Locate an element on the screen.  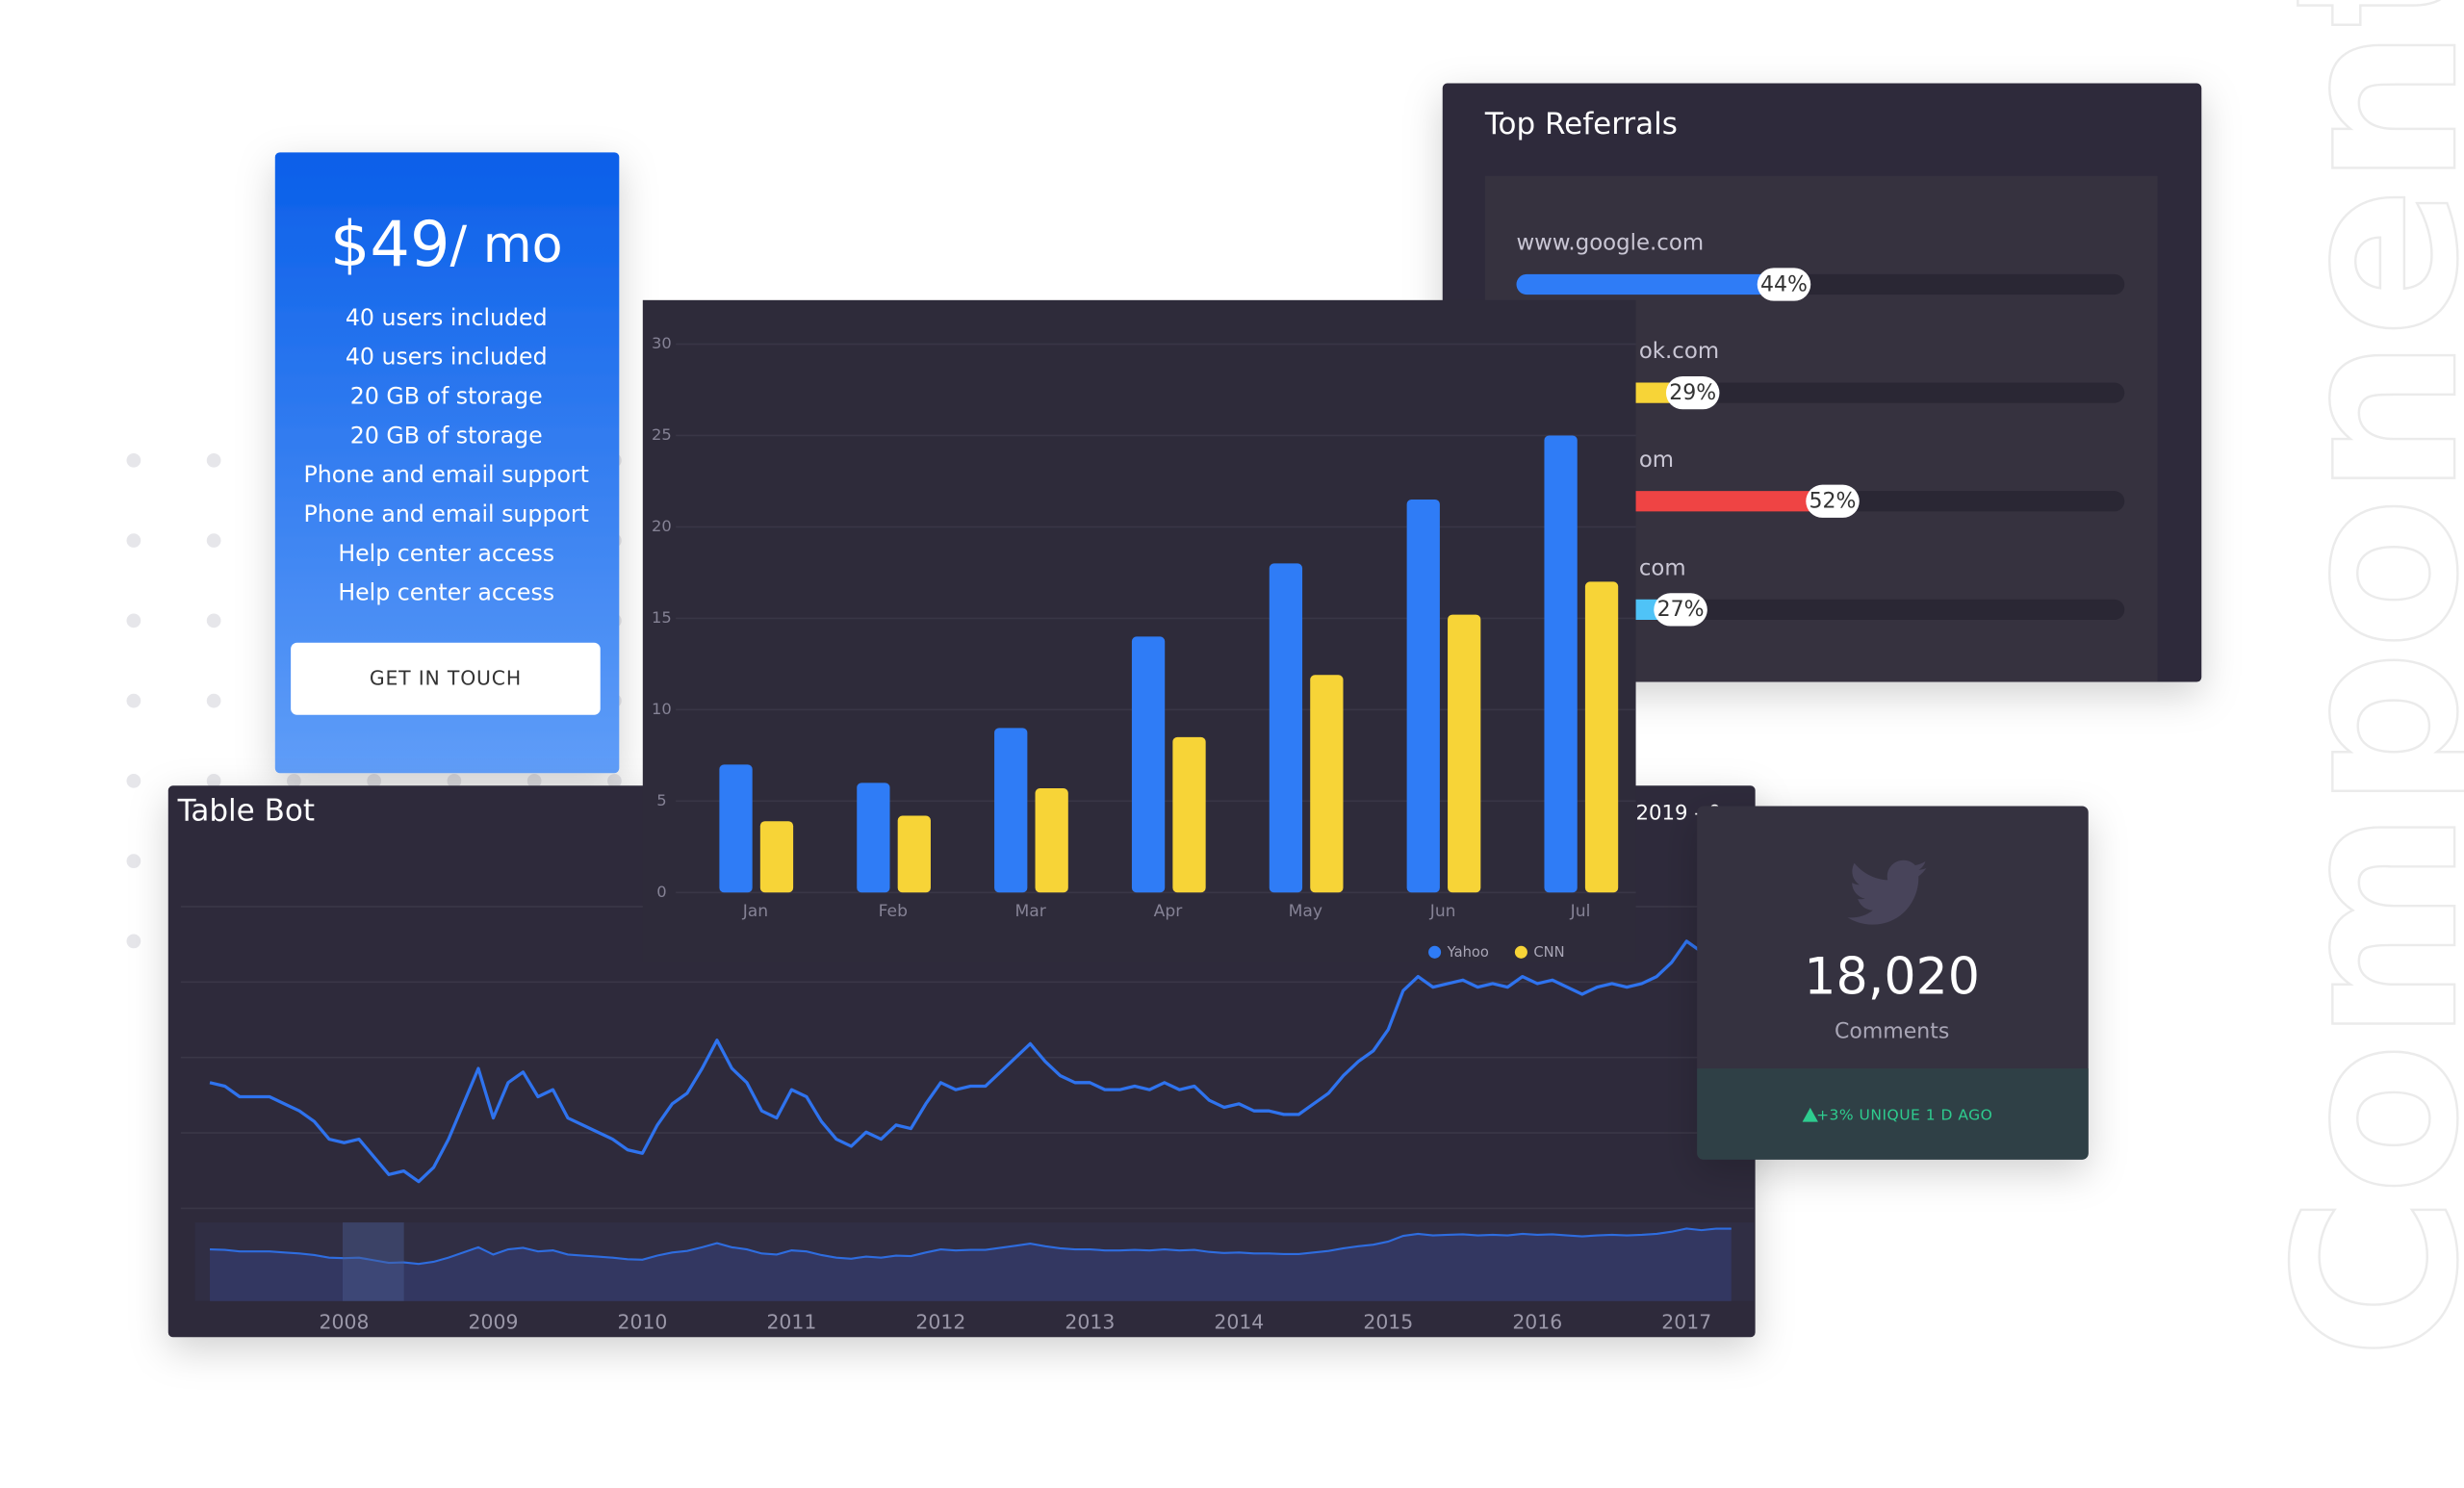
navigator-line is located at coordinates (970, 1247).